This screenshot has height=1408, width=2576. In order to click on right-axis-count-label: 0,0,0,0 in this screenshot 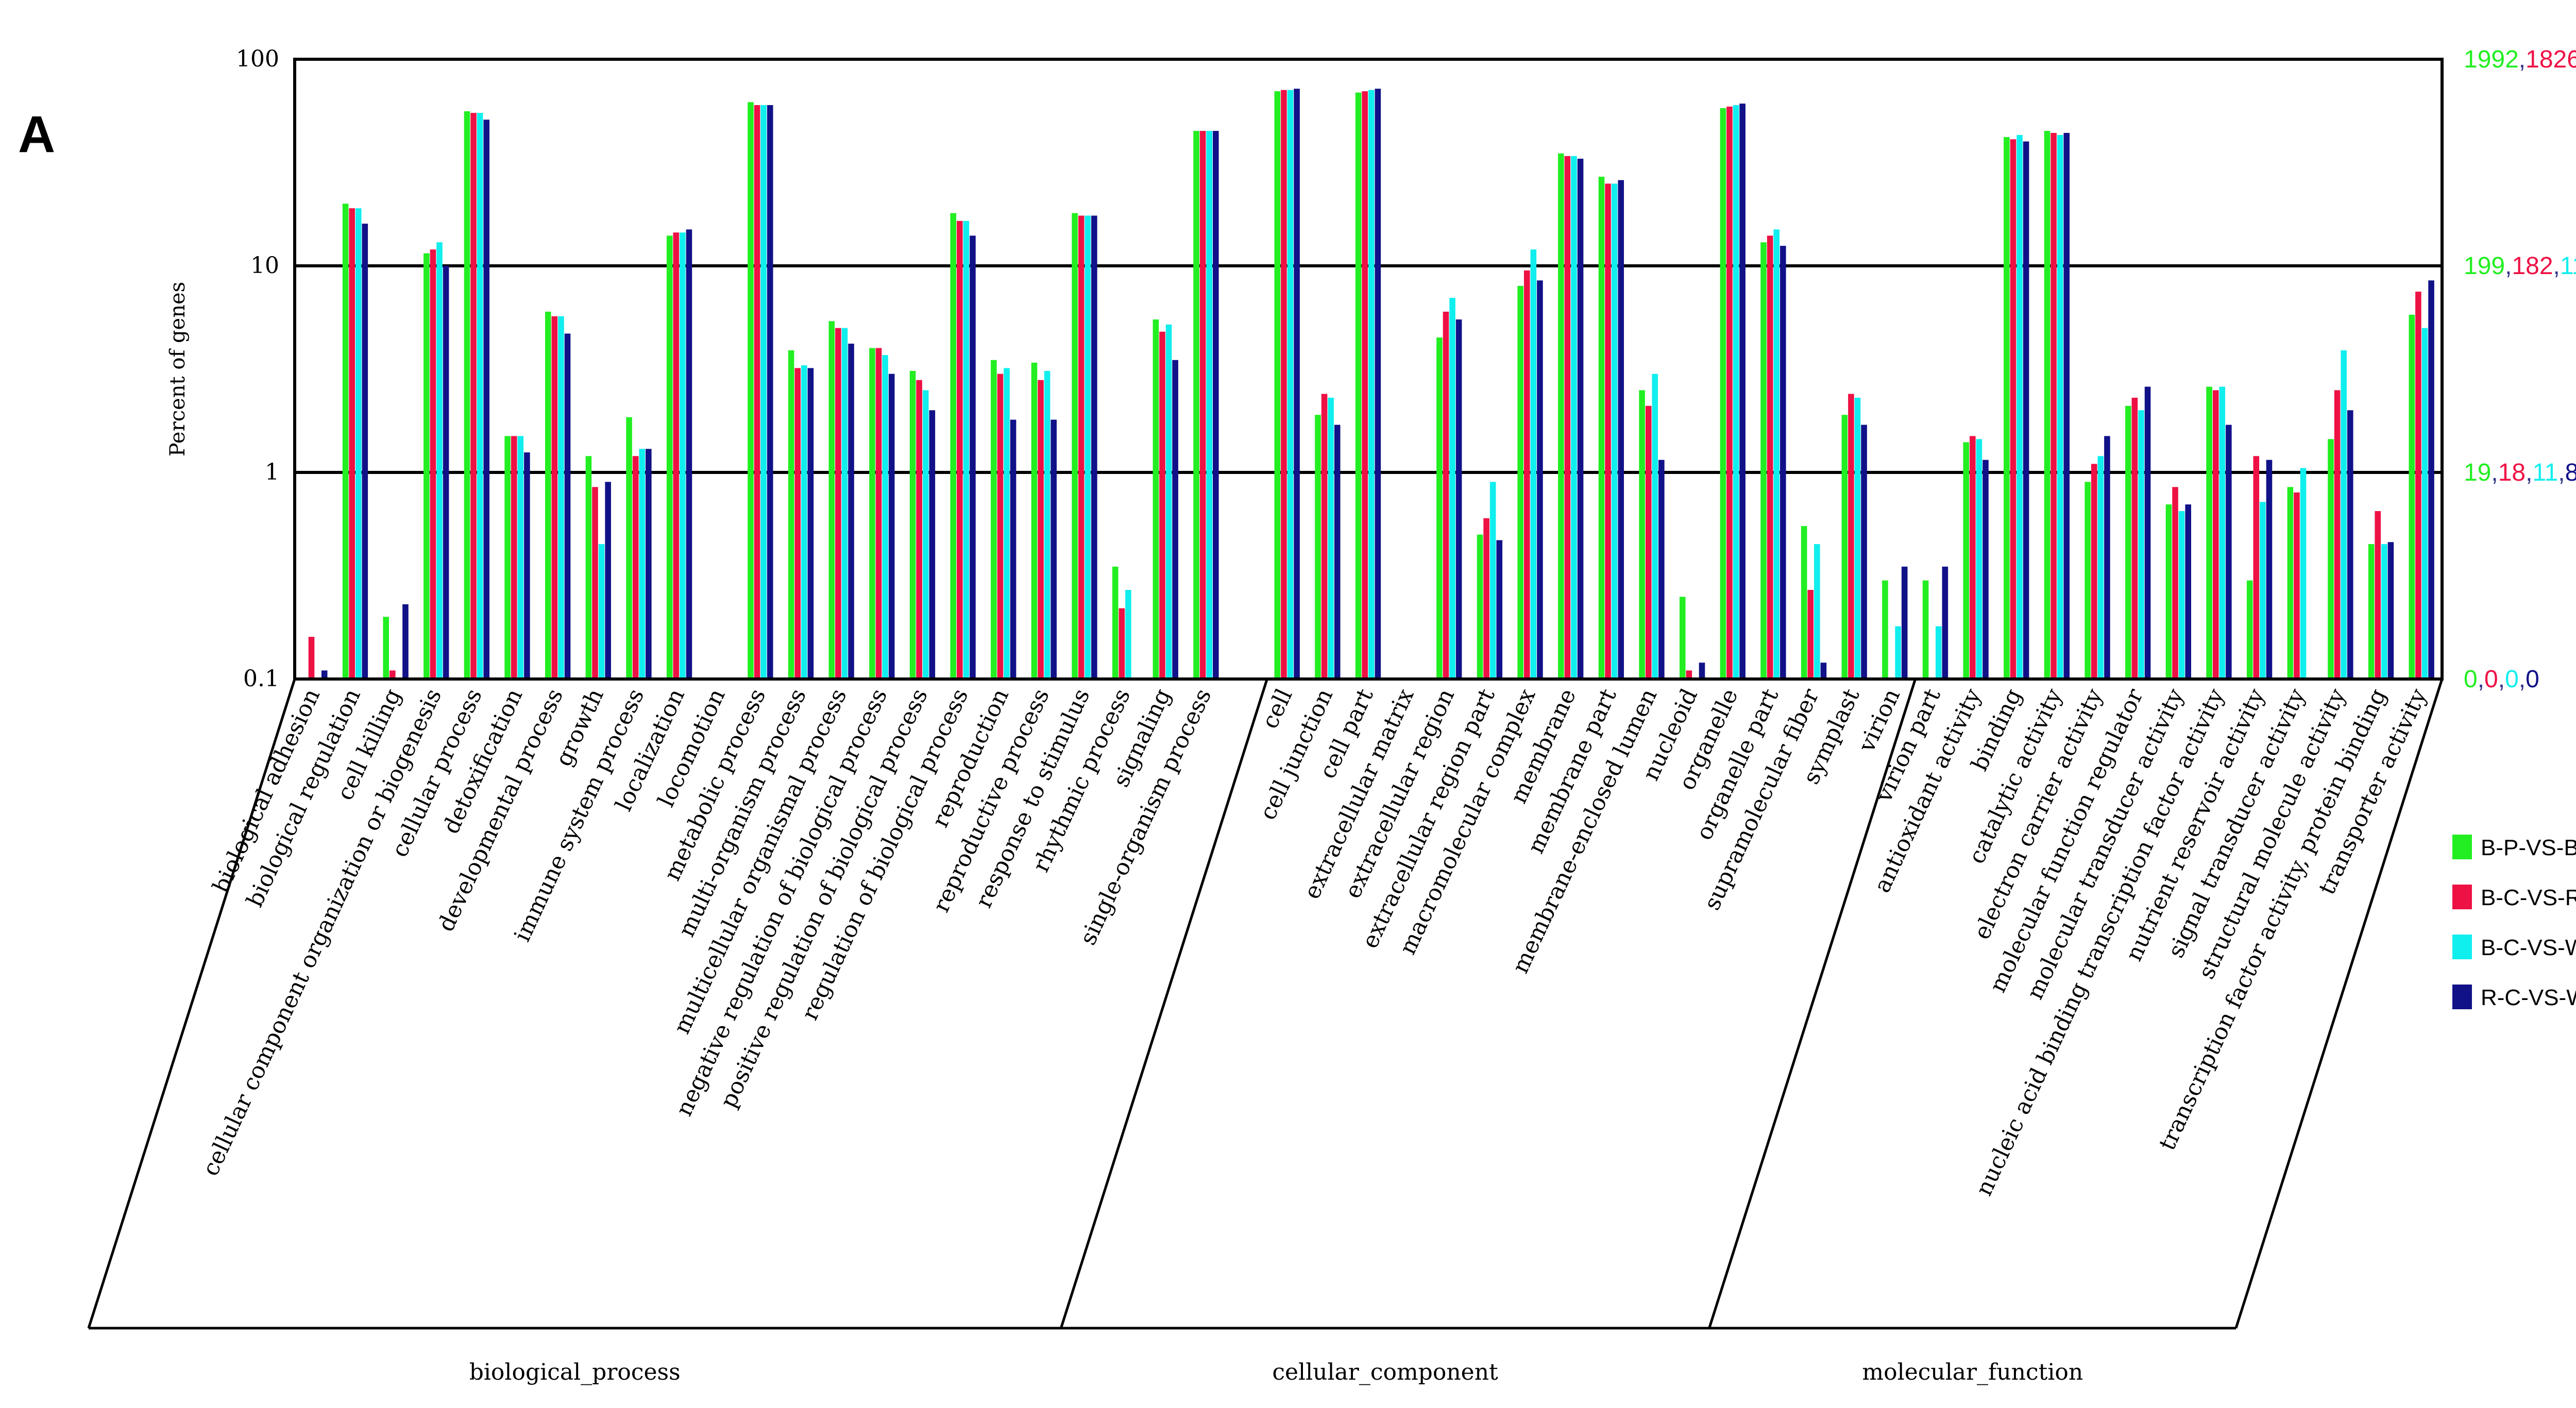, I will do `click(2501, 679)`.